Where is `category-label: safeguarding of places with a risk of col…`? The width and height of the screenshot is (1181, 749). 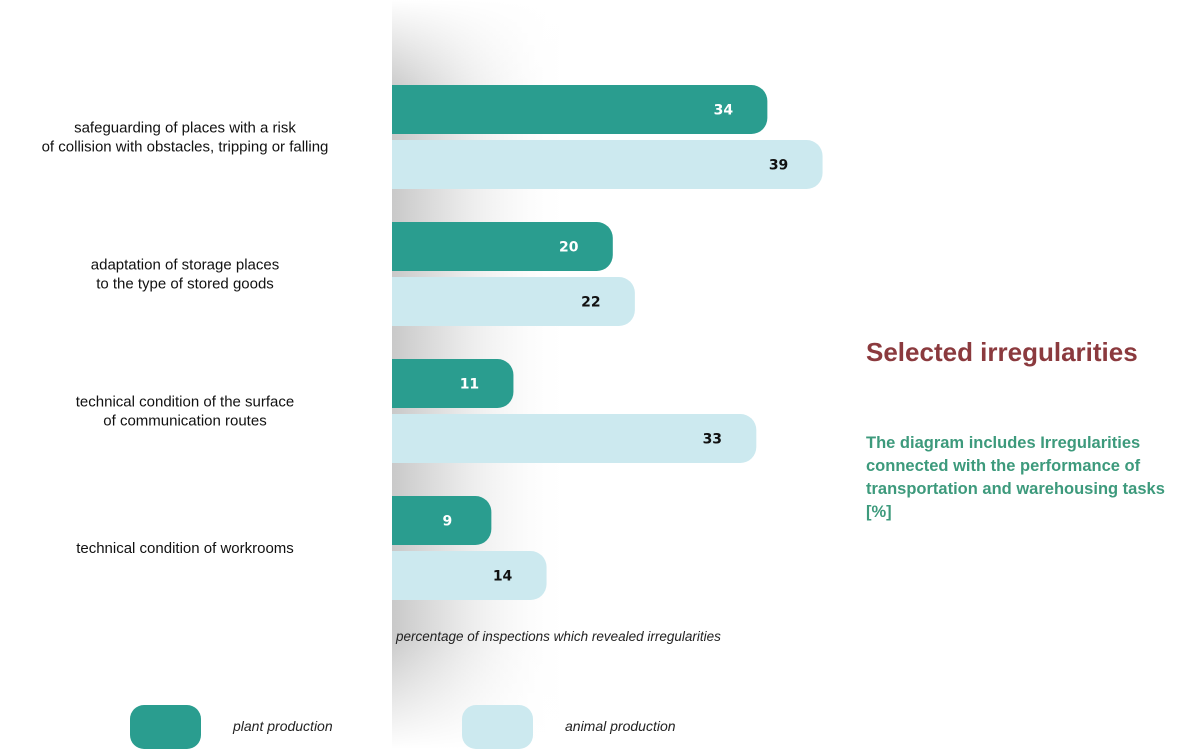
category-label: safeguarding of places with a risk of col… is located at coordinates (185, 138).